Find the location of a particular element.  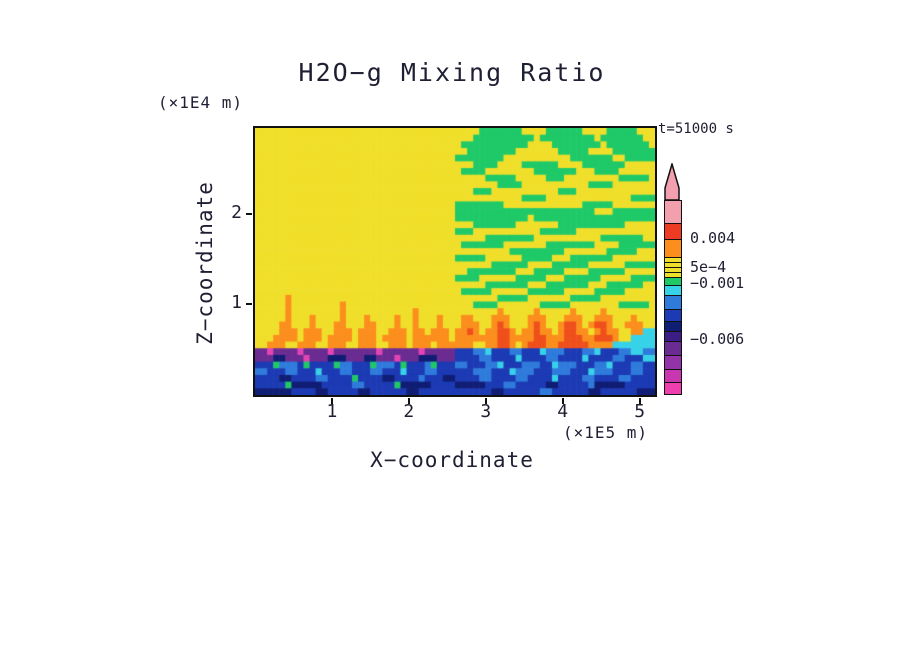

colorbar-labels: 0.004 5e−4 −0.001 −0.006 is located at coordinates (736, 300).